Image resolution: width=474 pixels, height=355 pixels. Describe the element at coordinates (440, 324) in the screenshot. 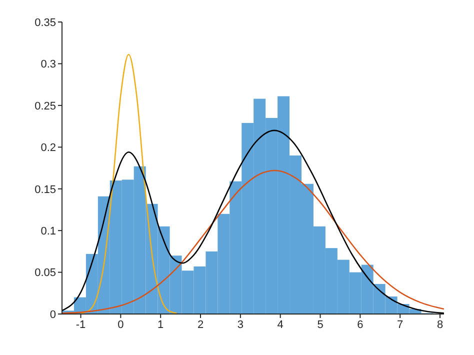

I see `x-tick-label: 8` at that location.